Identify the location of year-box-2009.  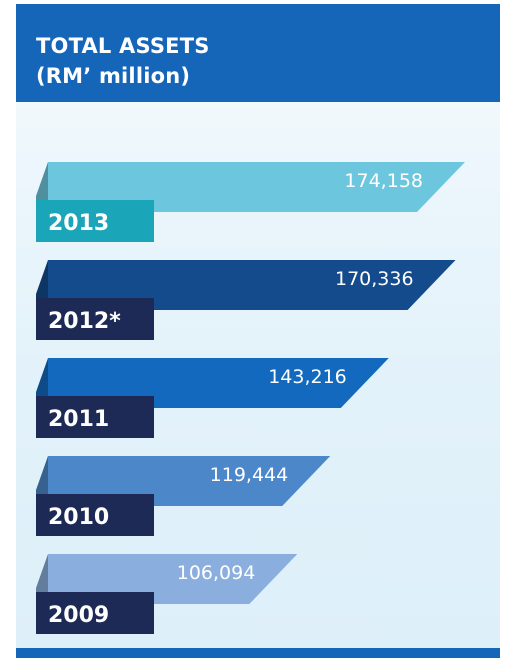
(95, 613).